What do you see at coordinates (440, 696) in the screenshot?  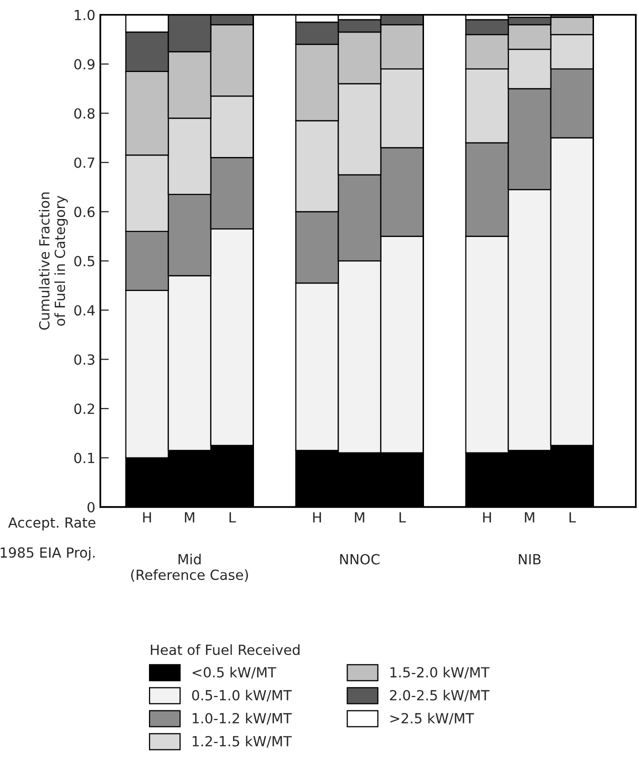 I see `legend-label: 2.0-2.5 kW/MT` at bounding box center [440, 696].